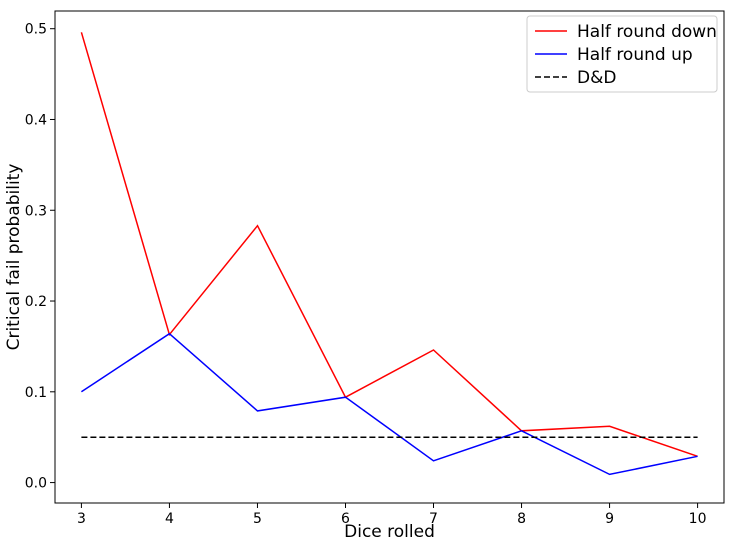 This screenshot has width=735, height=547. I want to click on y-tick-label: 0.5, so click(36, 30).